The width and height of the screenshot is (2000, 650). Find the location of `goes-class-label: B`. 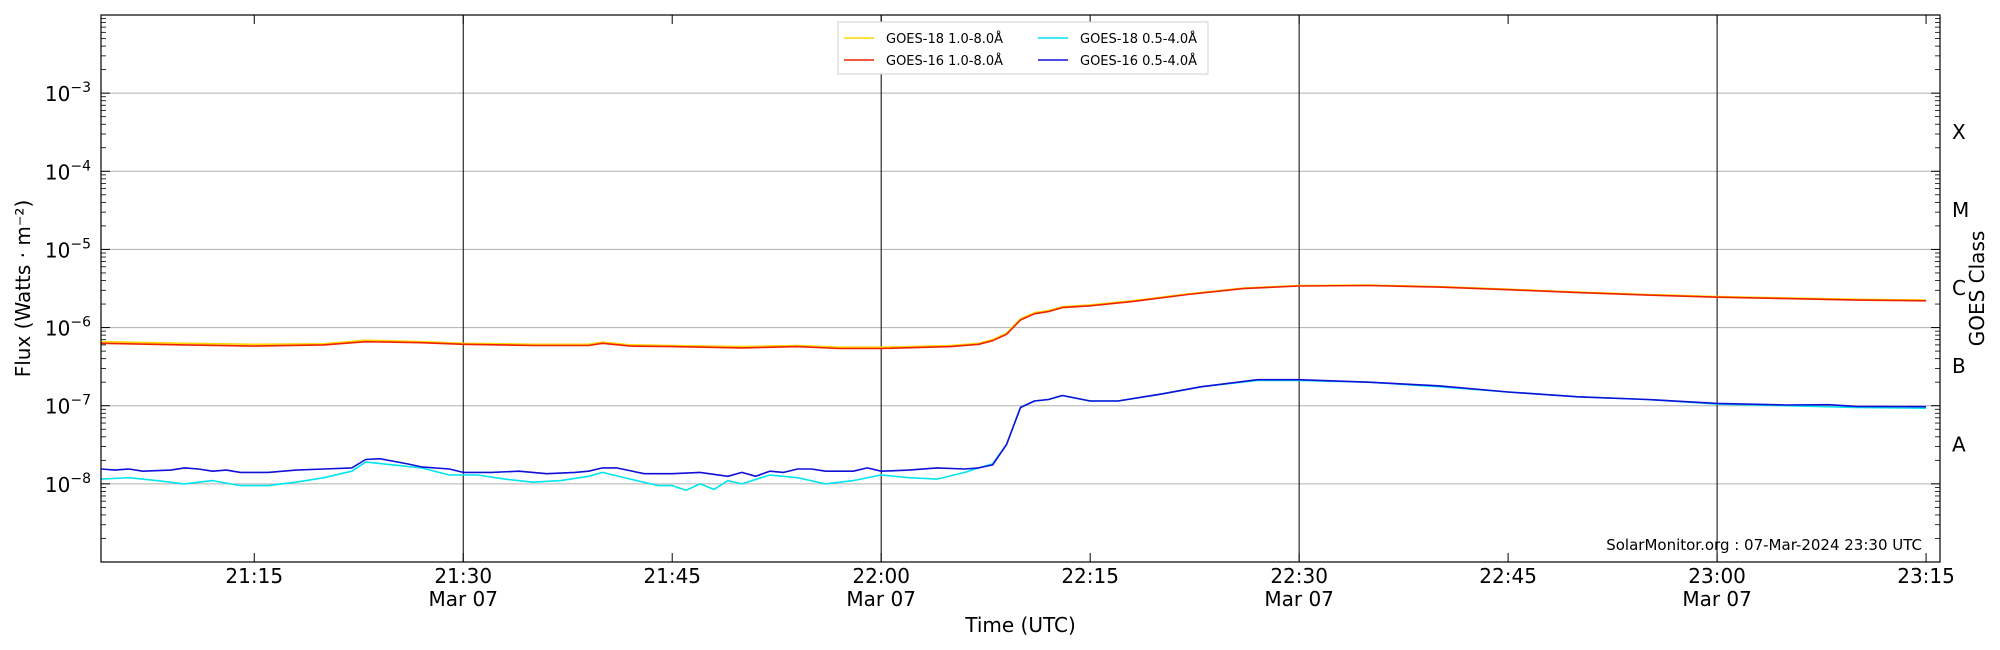

goes-class-label: B is located at coordinates (1959, 366).